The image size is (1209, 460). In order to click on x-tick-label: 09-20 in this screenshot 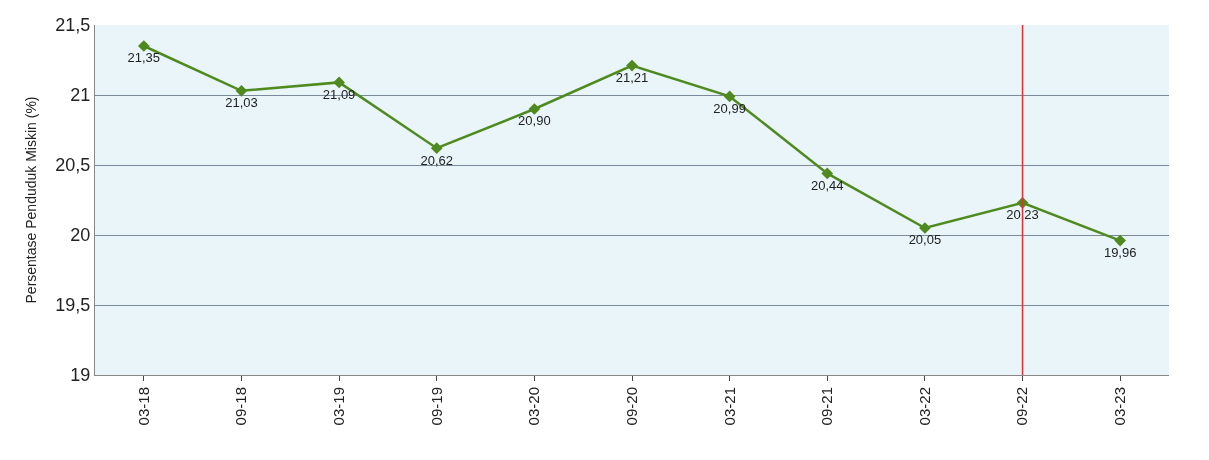, I will do `click(631, 406)`.